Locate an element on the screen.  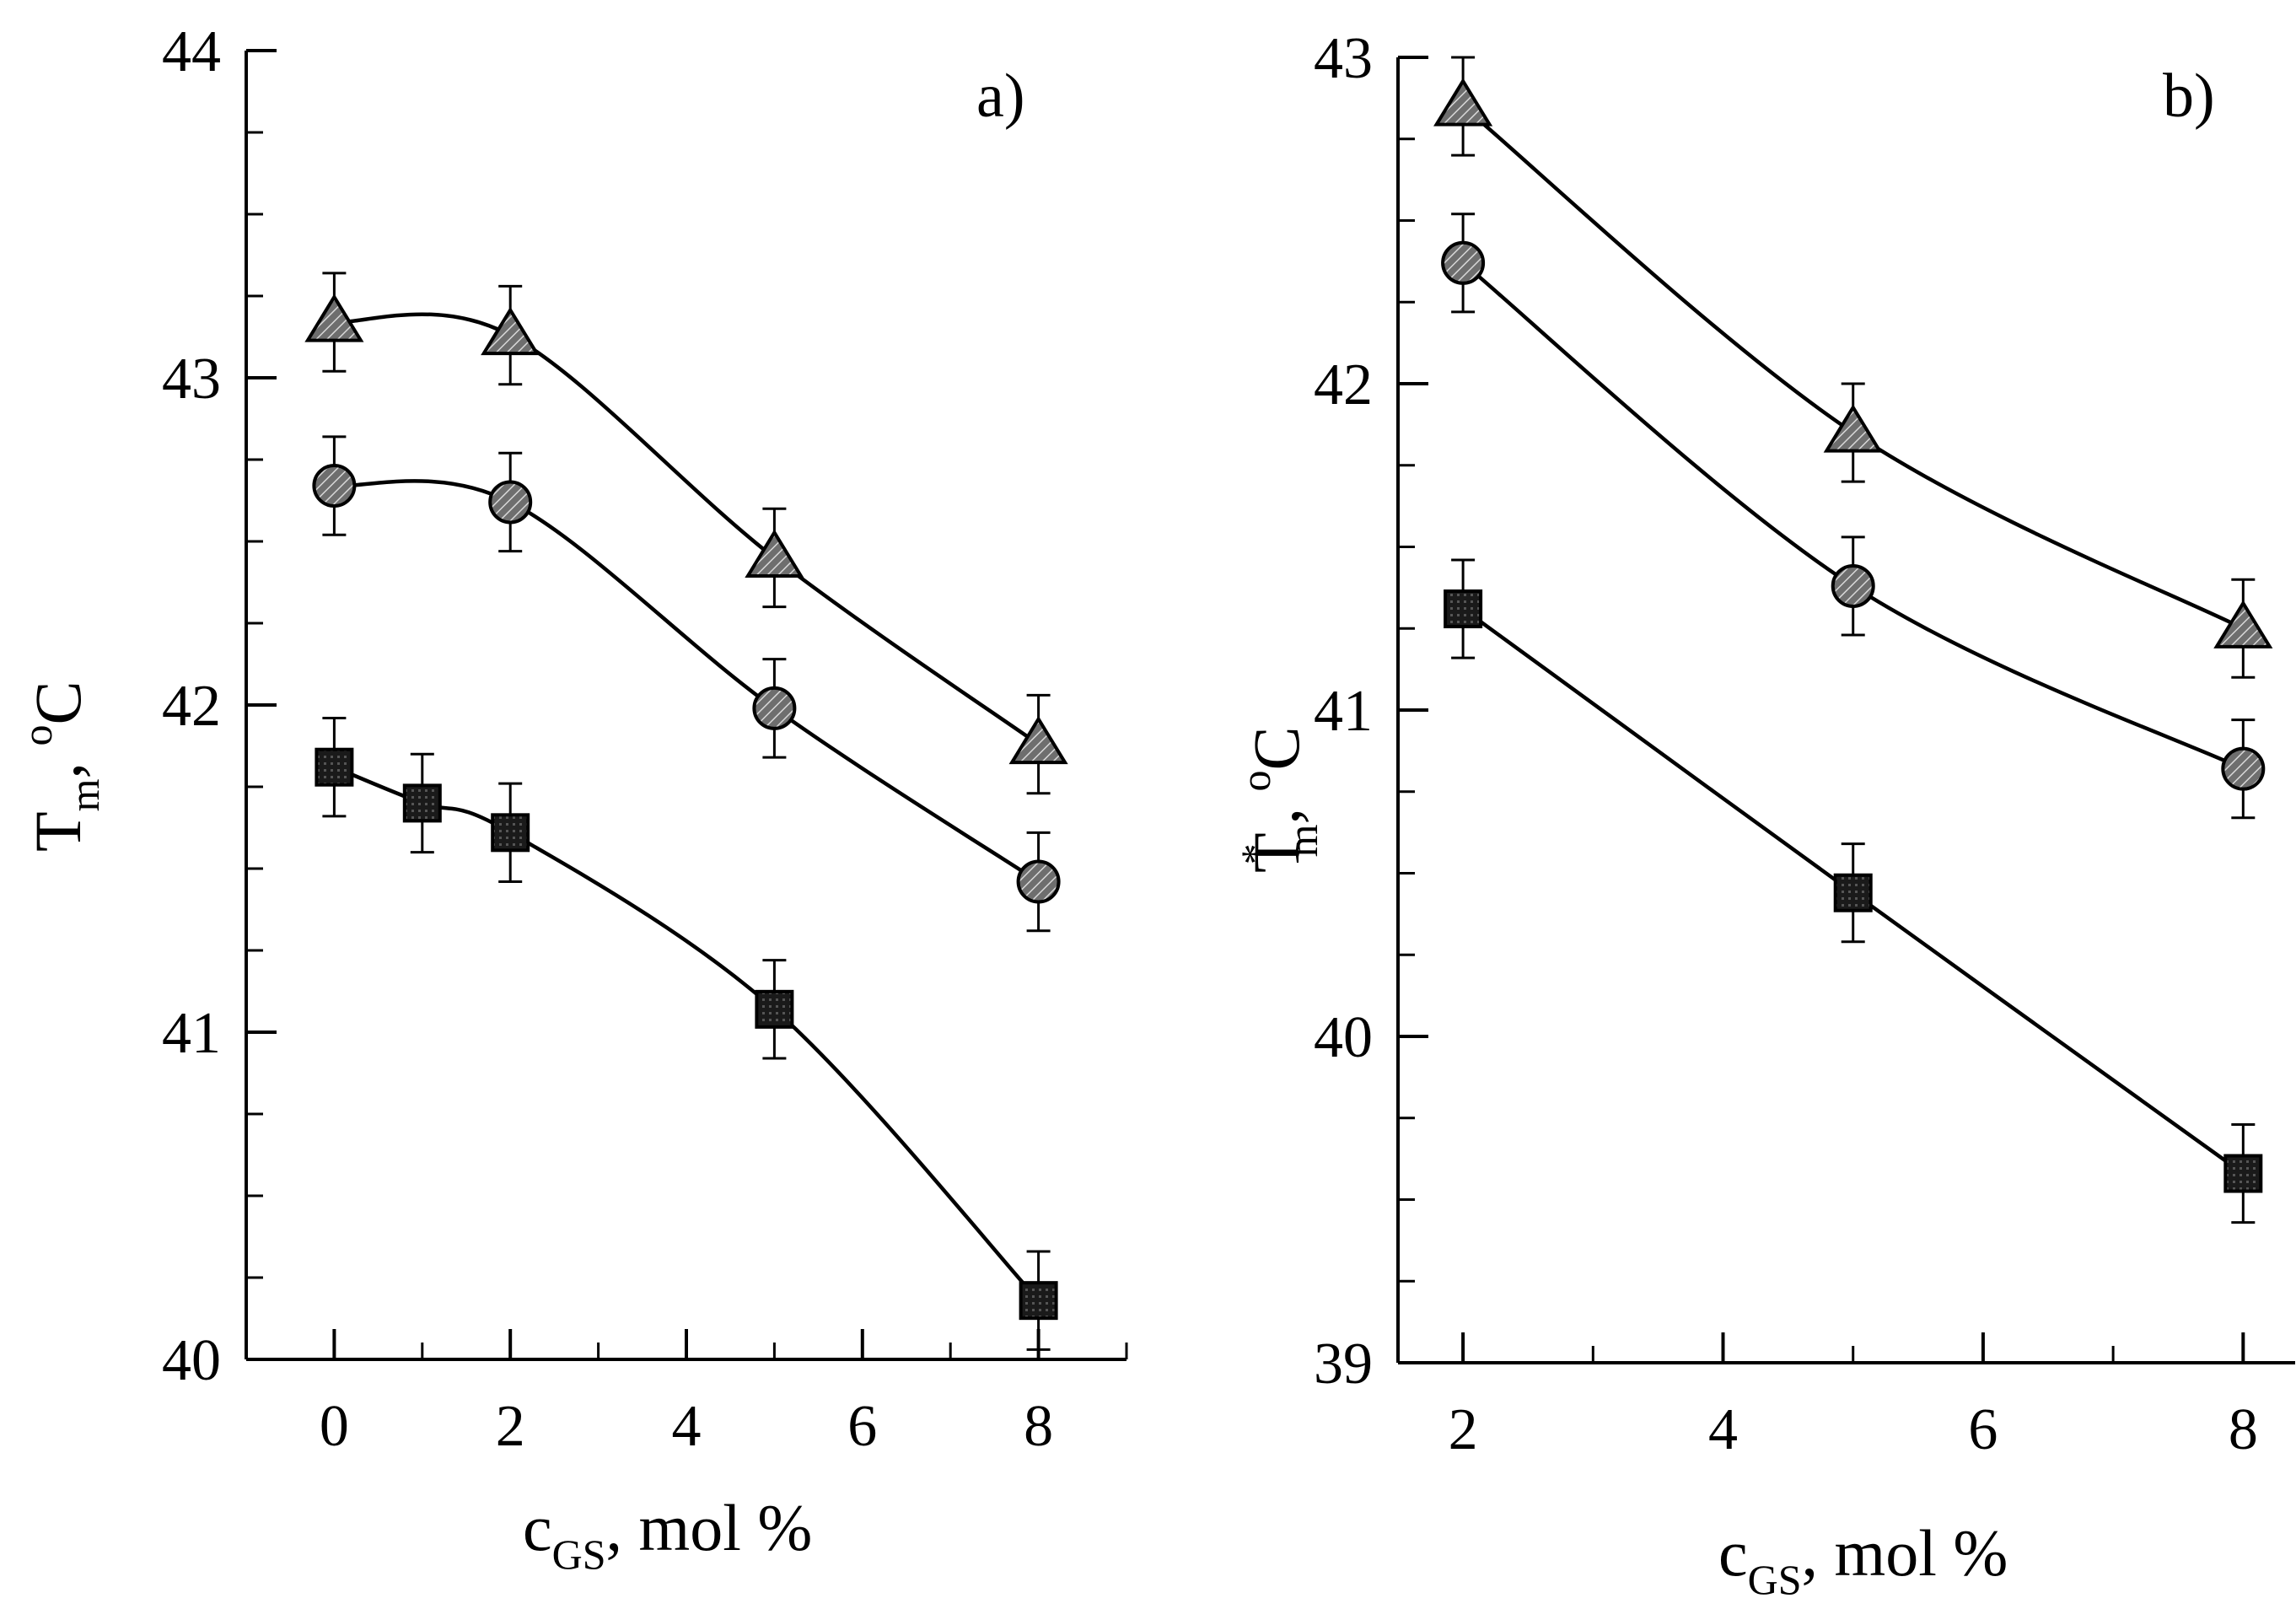
panel-a-ylabel-sub: m is located at coordinates (84, 794).